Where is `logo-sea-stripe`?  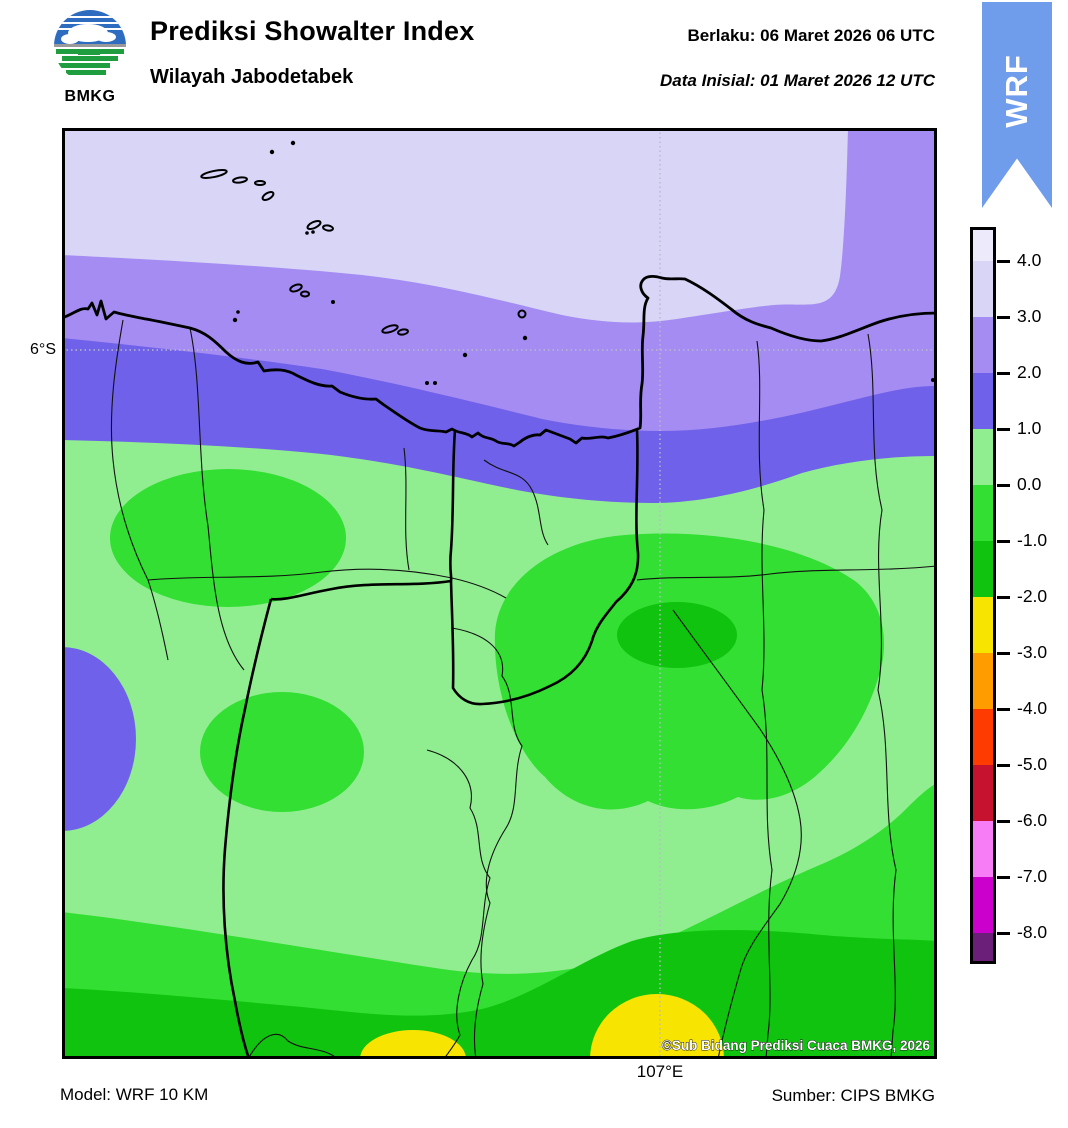 logo-sea-stripe is located at coordinates (90, 51).